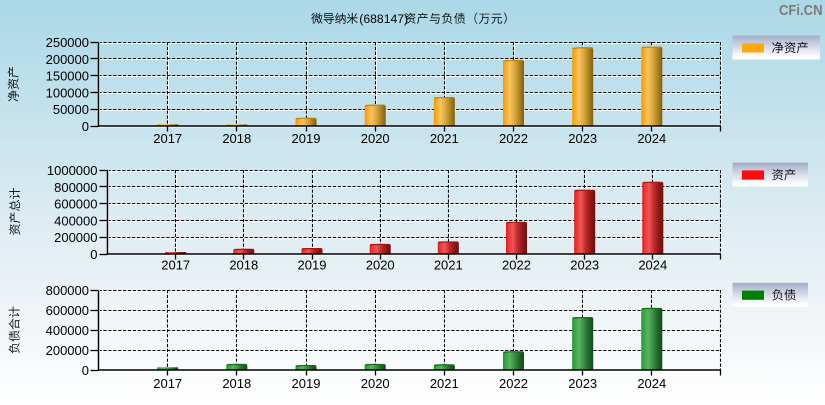  Describe the element at coordinates (67, 76) in the screenshot. I see `svg-text: 150000` at that location.